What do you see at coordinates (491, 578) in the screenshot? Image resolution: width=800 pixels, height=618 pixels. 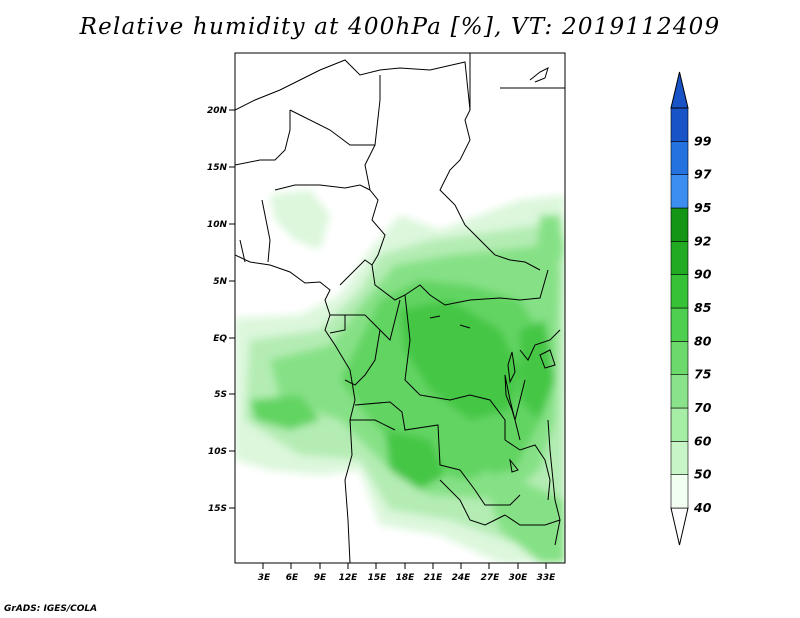 I see `lon-label: 27E` at bounding box center [491, 578].